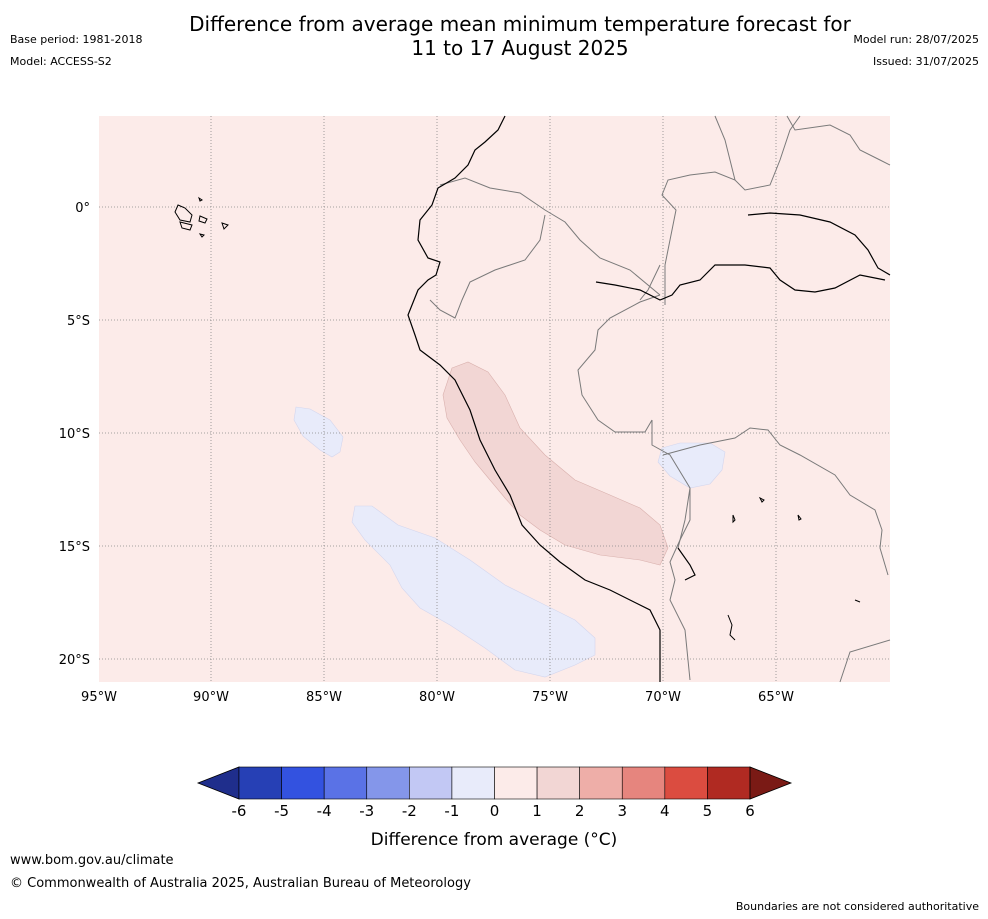 This screenshot has width=988, height=919. Describe the element at coordinates (281, 811) in the screenshot. I see `colorbar-tick-label: -5` at that location.